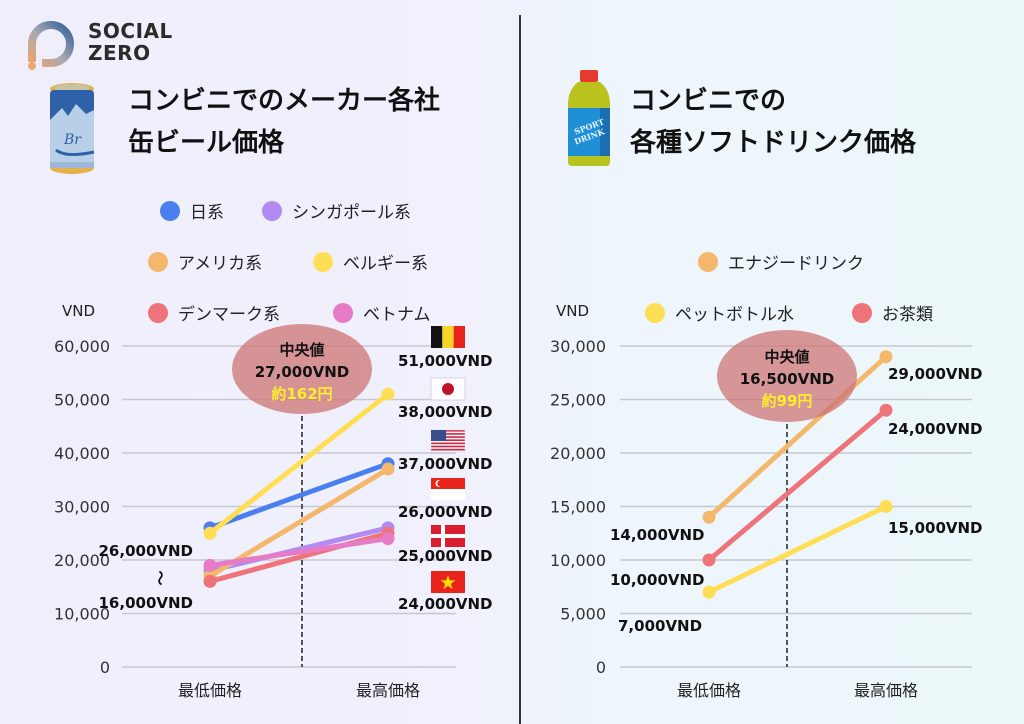 The image size is (1024, 724). What do you see at coordinates (440, 483) in the screenshot?
I see `flag-moon-cut` at bounding box center [440, 483].